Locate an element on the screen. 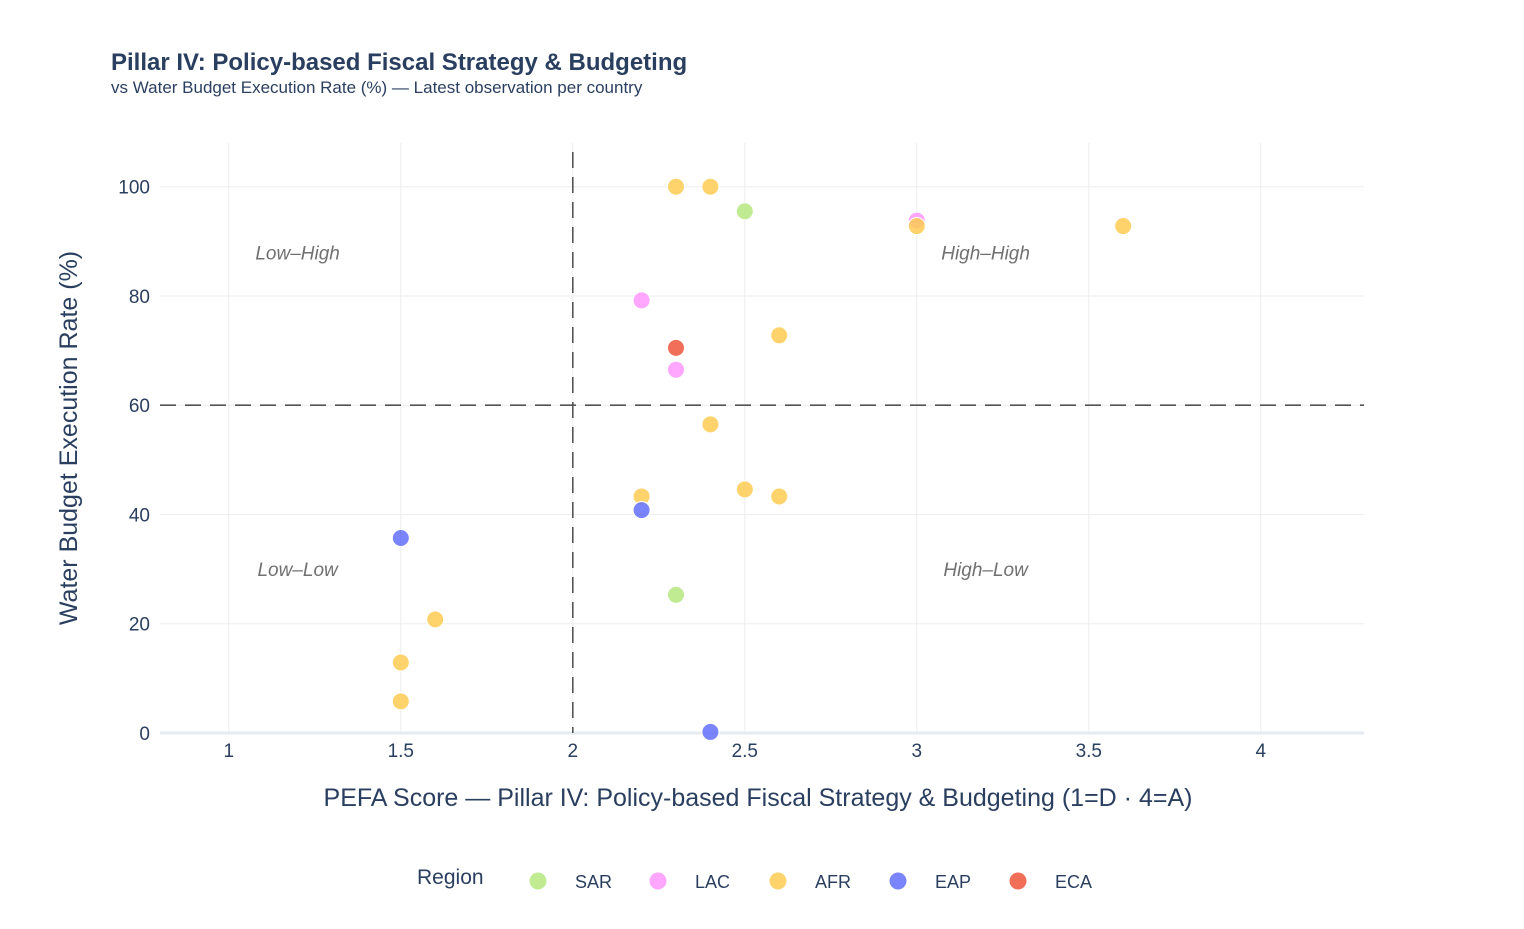  legend-marker-eca is located at coordinates (1018, 881).